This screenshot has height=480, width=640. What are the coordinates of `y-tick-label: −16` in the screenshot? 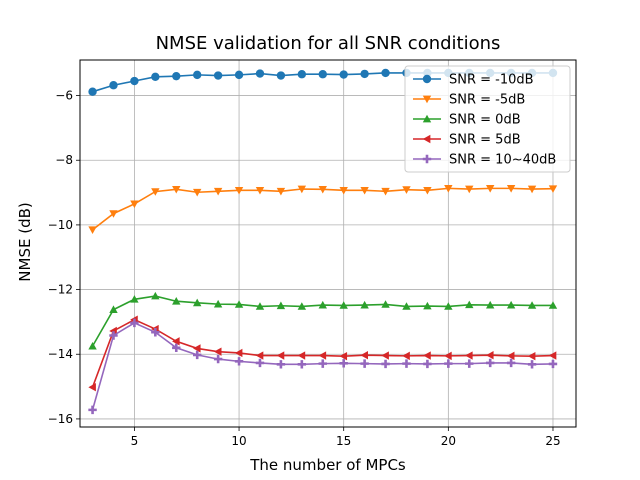 It's located at (60, 419).